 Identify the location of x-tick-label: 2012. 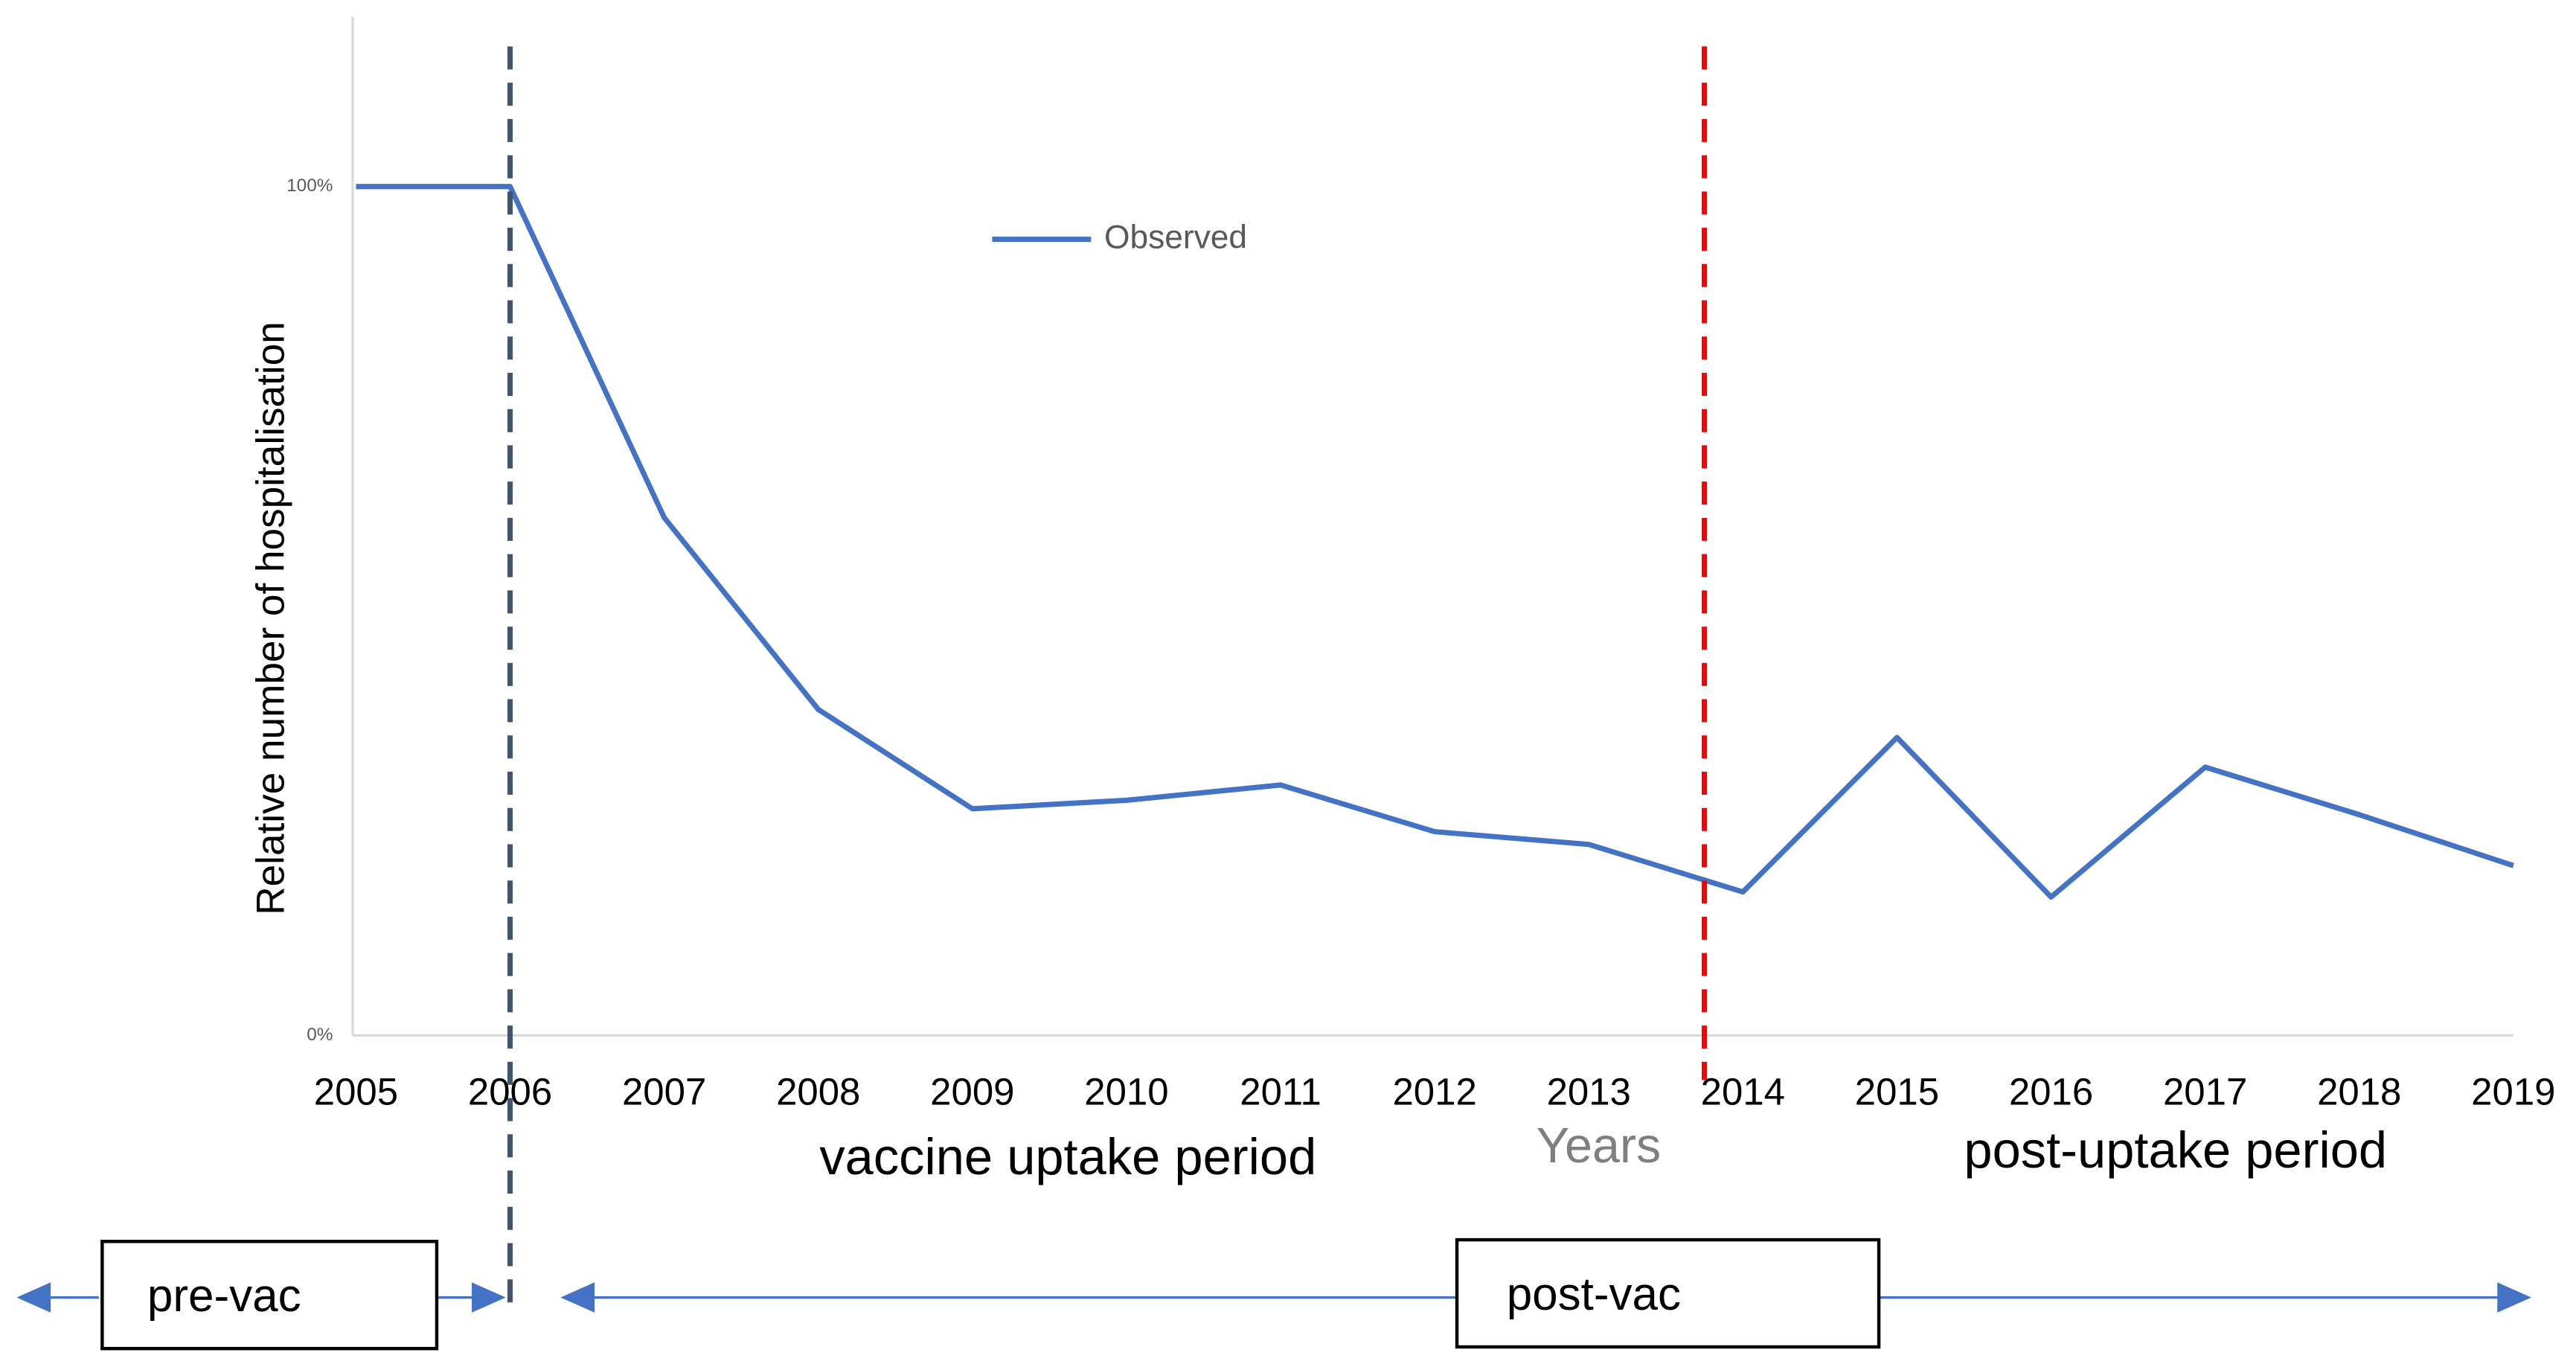
(1434, 1092).